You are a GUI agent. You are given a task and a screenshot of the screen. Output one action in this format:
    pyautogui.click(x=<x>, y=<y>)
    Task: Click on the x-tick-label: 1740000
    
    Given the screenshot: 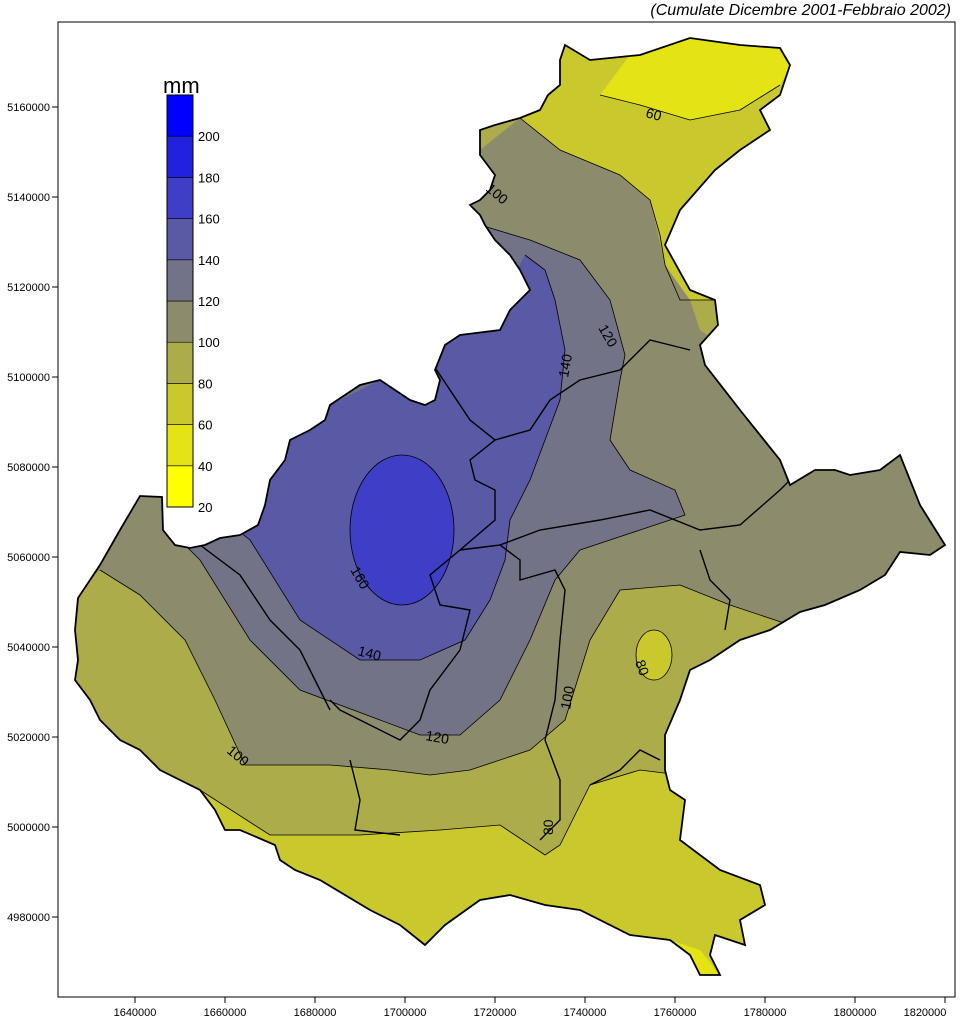 What is the action you would take?
    pyautogui.click(x=585, y=1013)
    